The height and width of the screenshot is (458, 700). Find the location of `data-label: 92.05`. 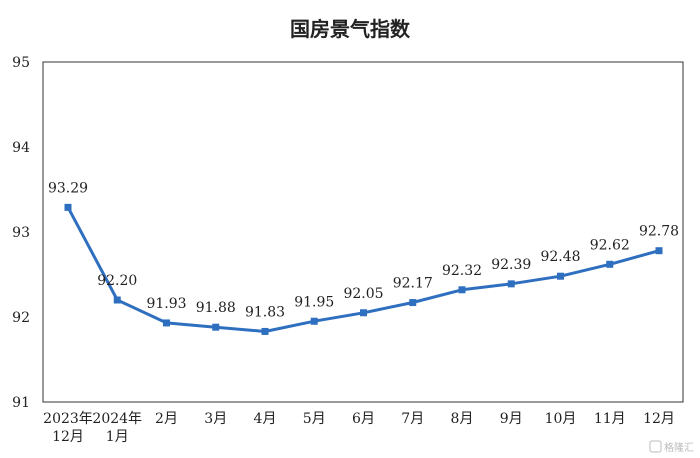

data-label: 92.05 is located at coordinates (363, 294).